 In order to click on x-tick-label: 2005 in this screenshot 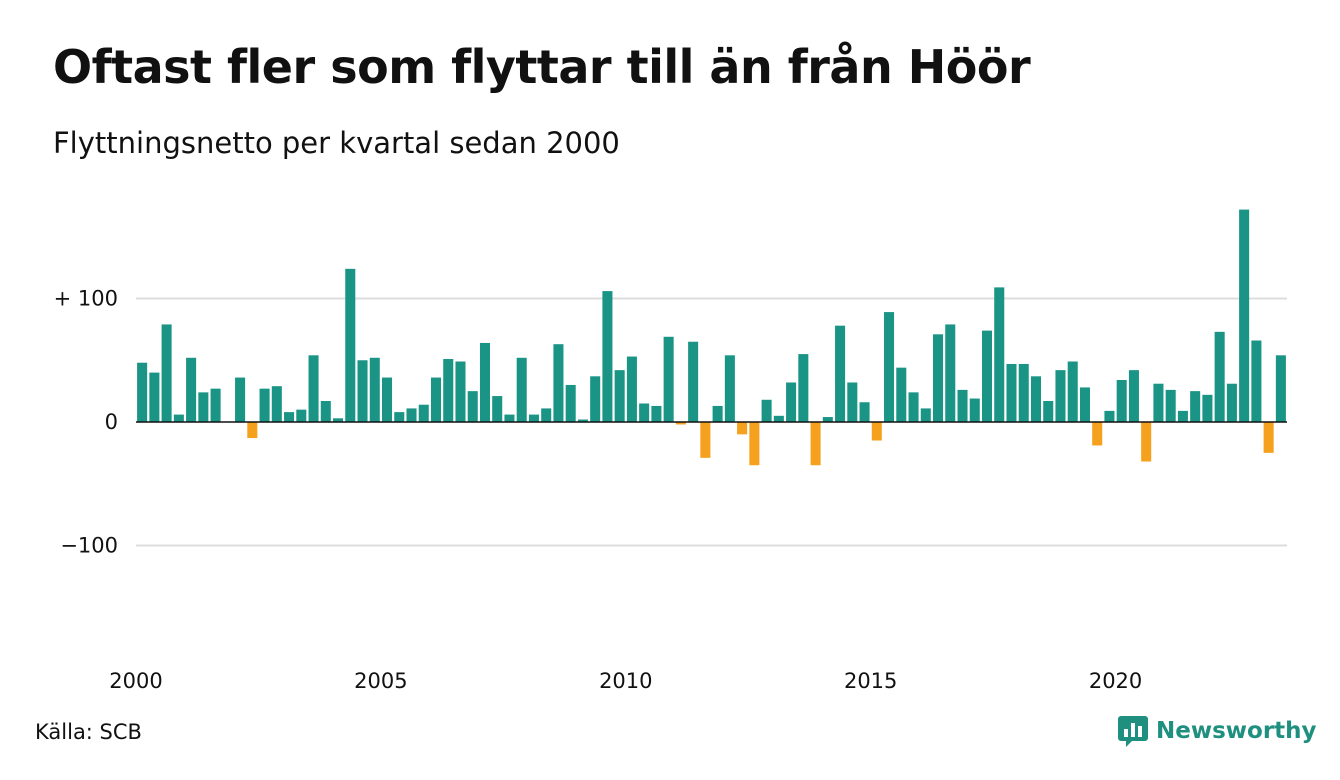, I will do `click(380, 681)`.